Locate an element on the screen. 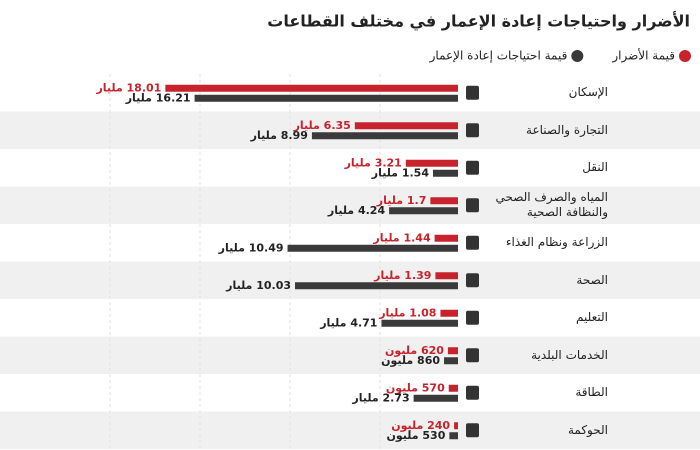  category-box: النقل is located at coordinates (595, 167).